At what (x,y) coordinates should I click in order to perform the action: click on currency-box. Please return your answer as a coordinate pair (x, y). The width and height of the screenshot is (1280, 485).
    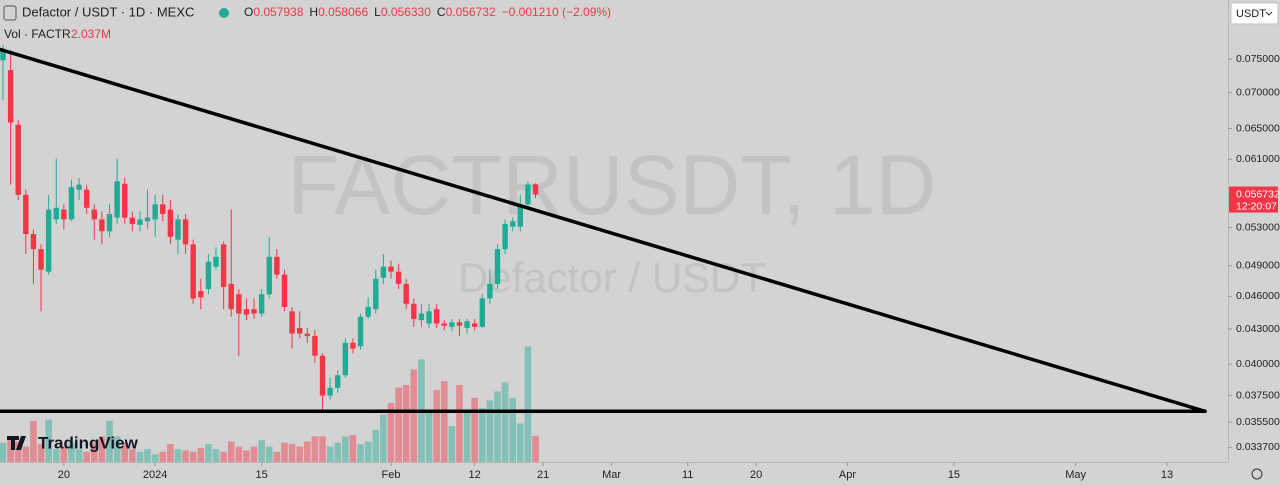
    Looking at the image, I should click on (1254, 13).